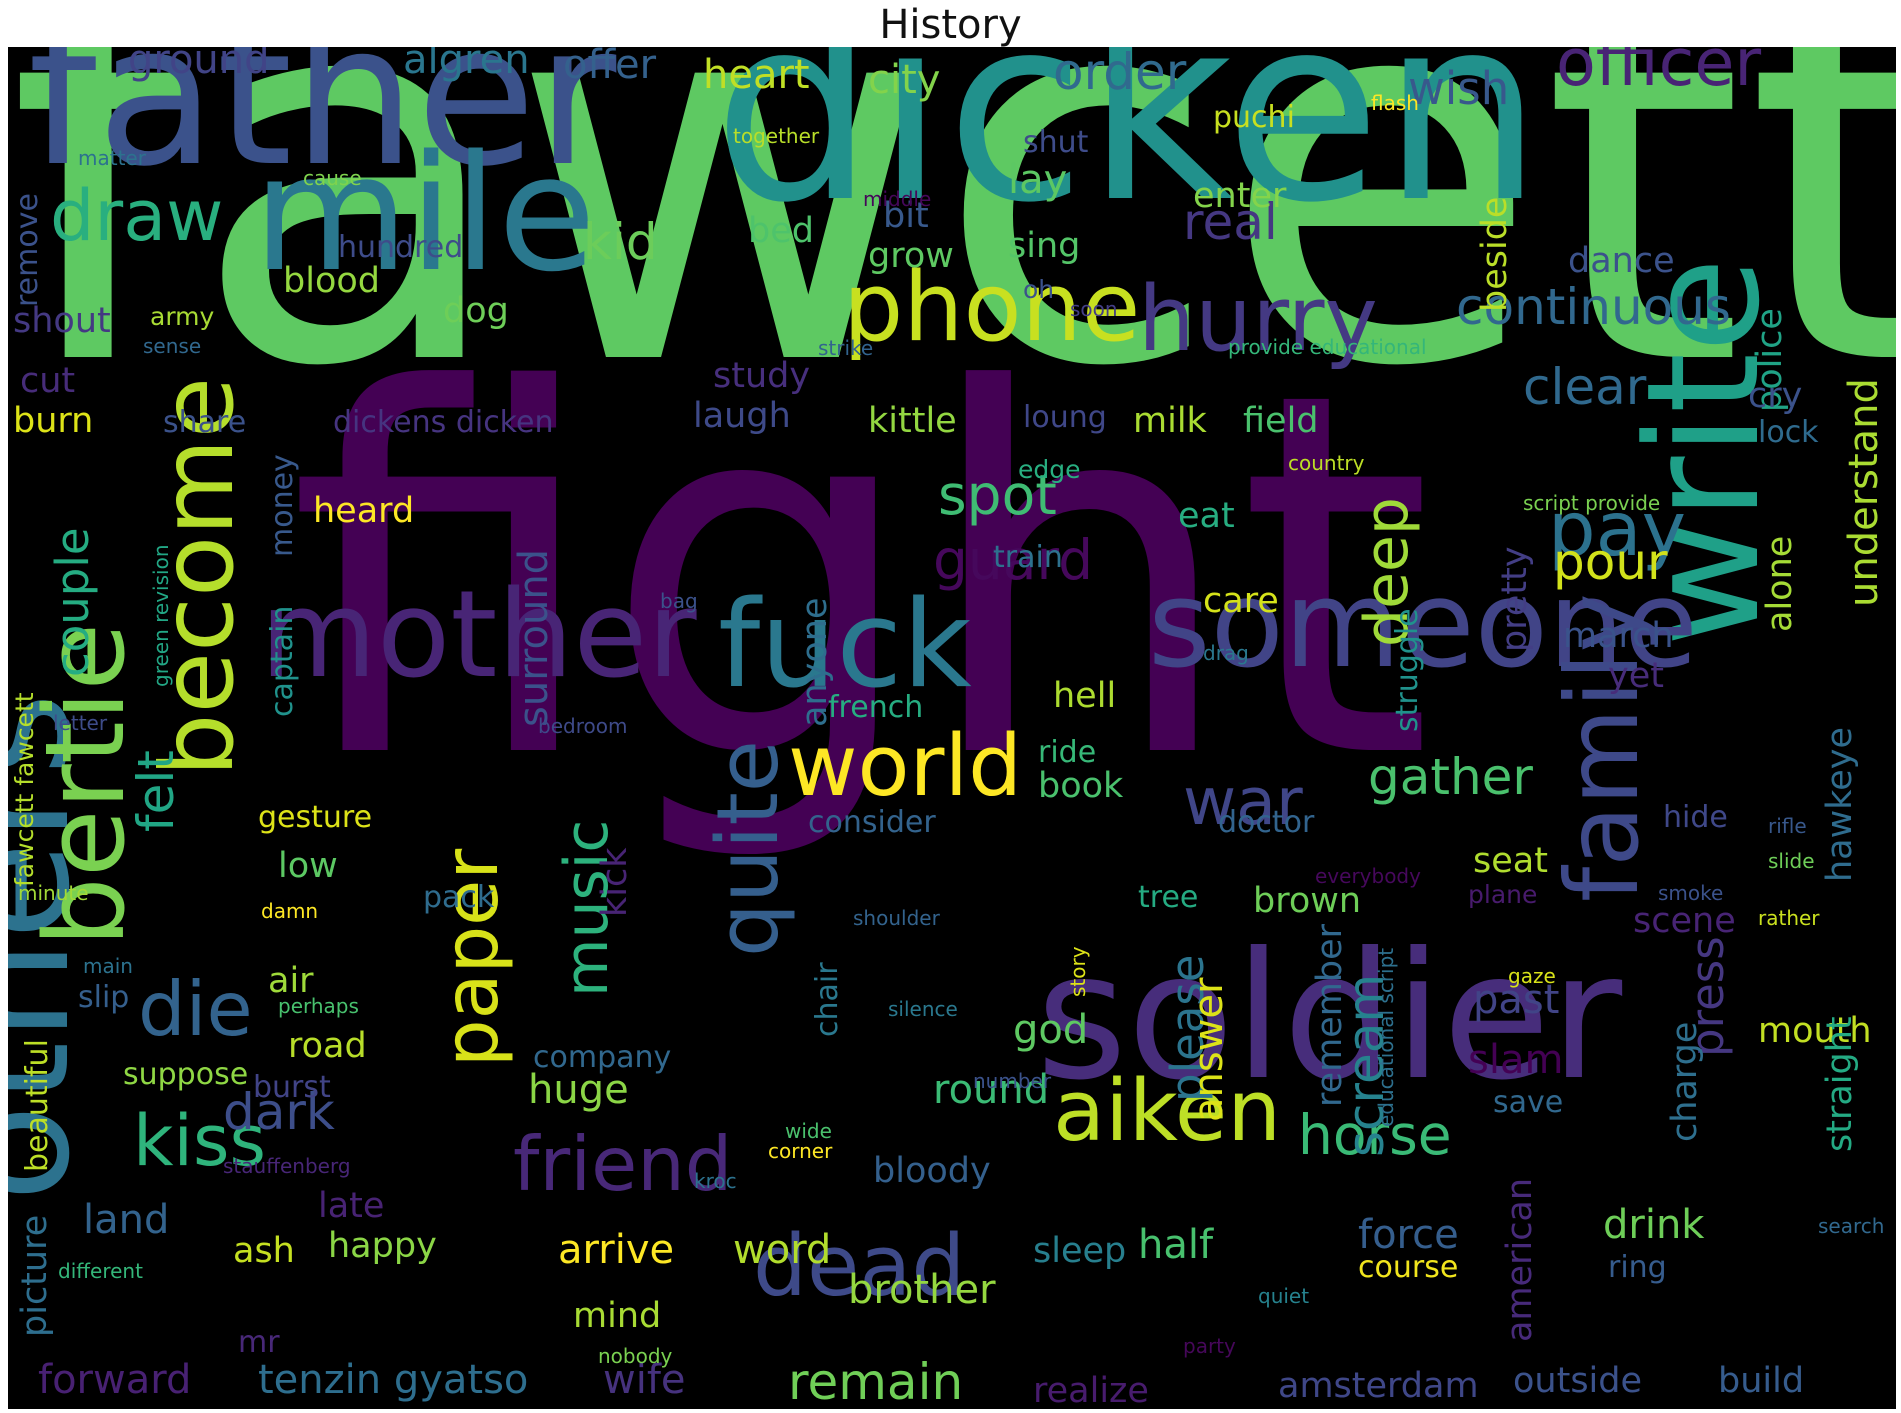 This screenshot has width=1901, height=1413. I want to click on word-doctor: doctor, so click(1266, 822).